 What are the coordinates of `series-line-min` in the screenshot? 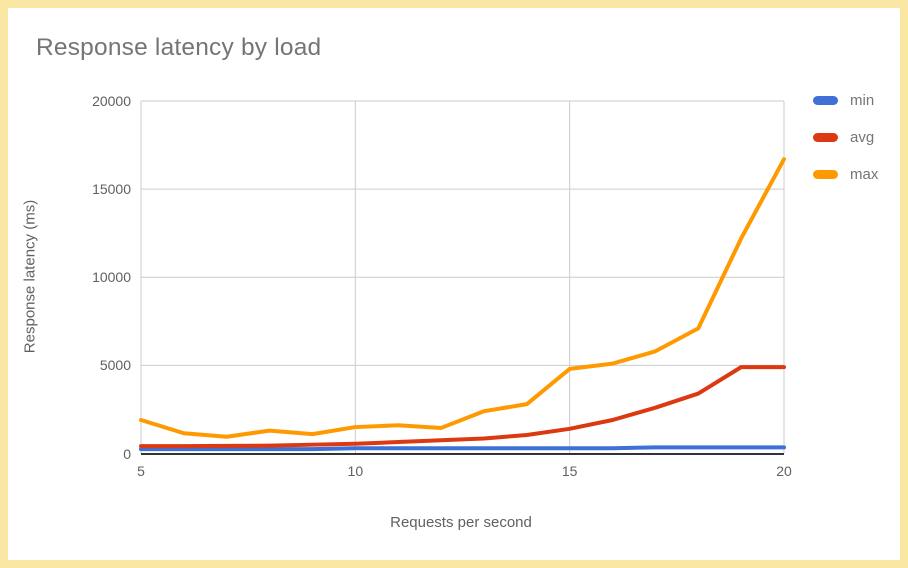 It's located at (462, 448).